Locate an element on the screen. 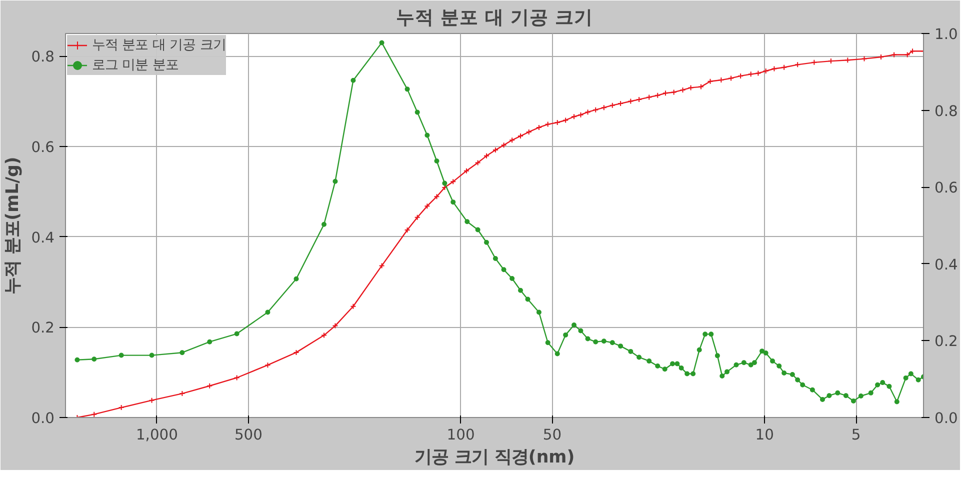 This screenshot has height=477, width=973. legend-label: 누적 분포 대 기공 크기 is located at coordinates (159, 45).